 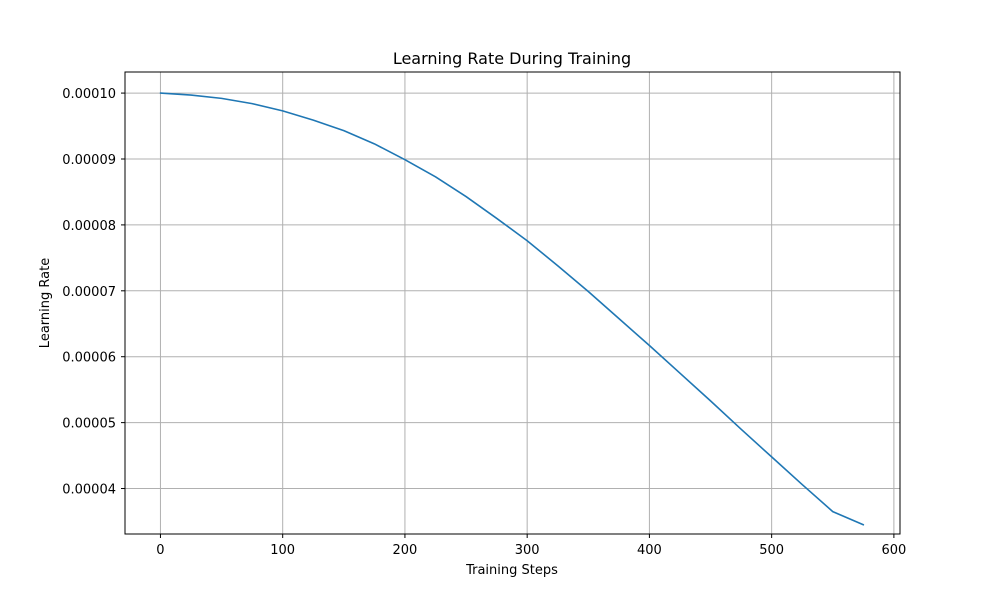 What do you see at coordinates (511, 570) in the screenshot?
I see `x-axis-label: Training Steps` at bounding box center [511, 570].